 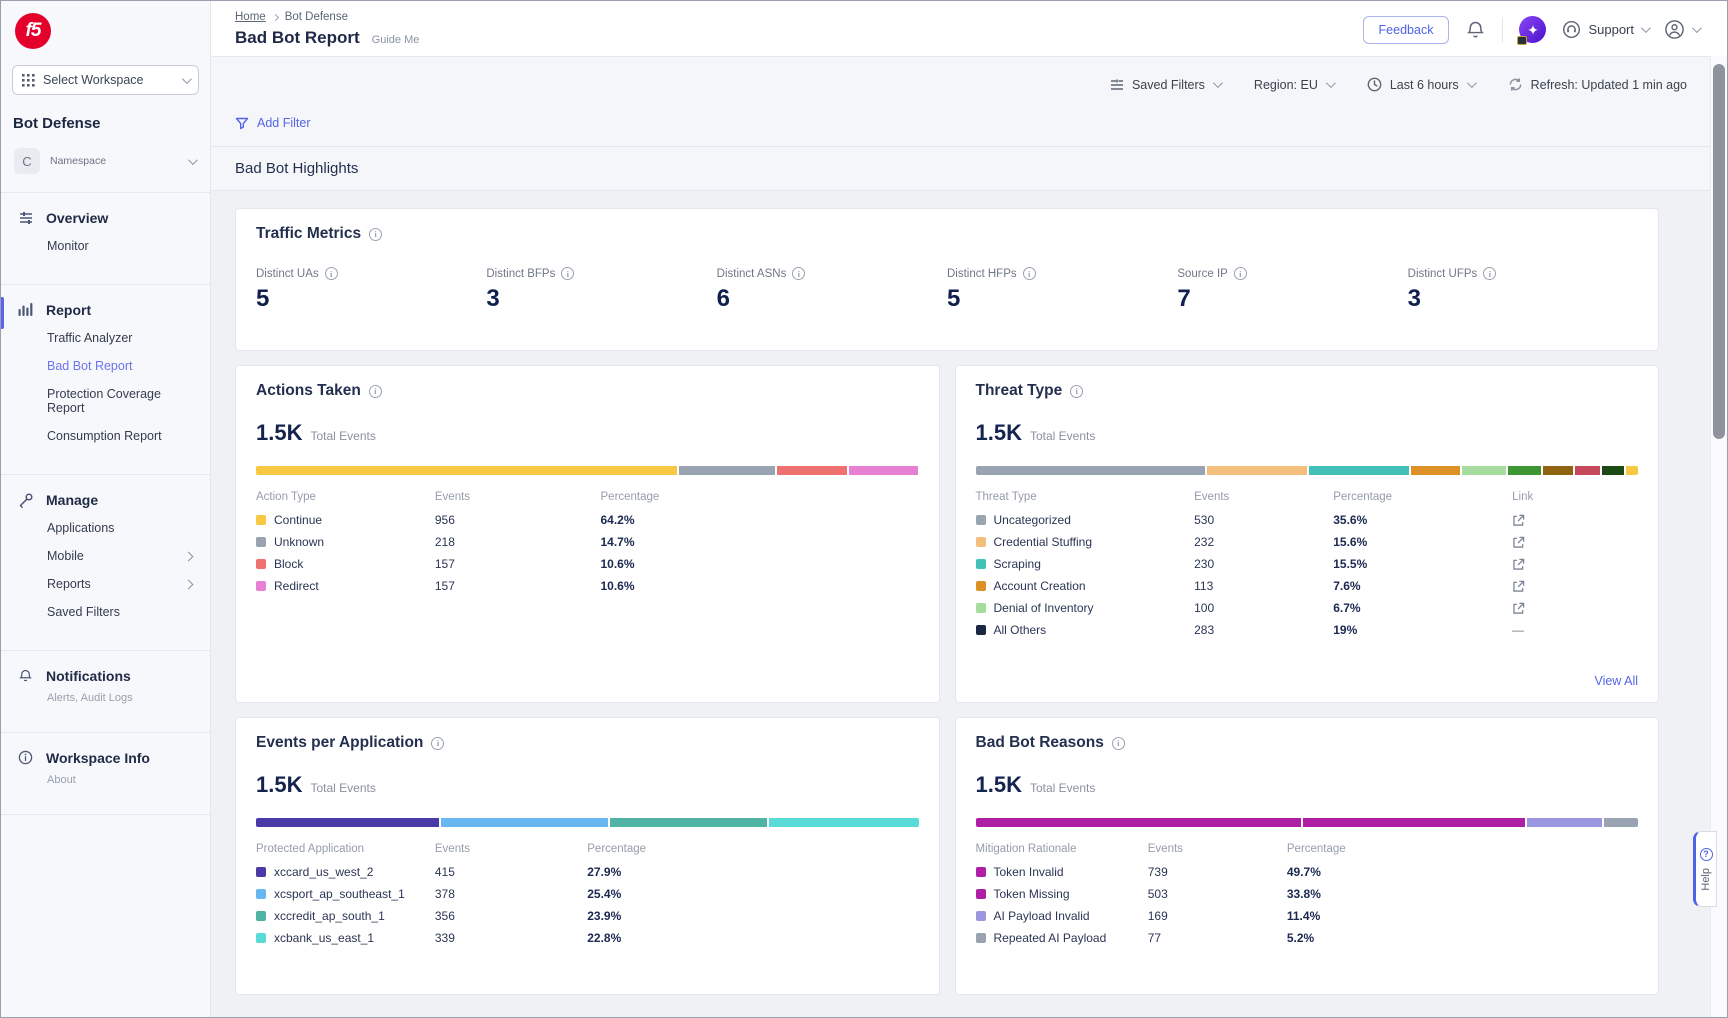 What do you see at coordinates (1031, 894) in the screenshot?
I see `row-label: Token Missing` at bounding box center [1031, 894].